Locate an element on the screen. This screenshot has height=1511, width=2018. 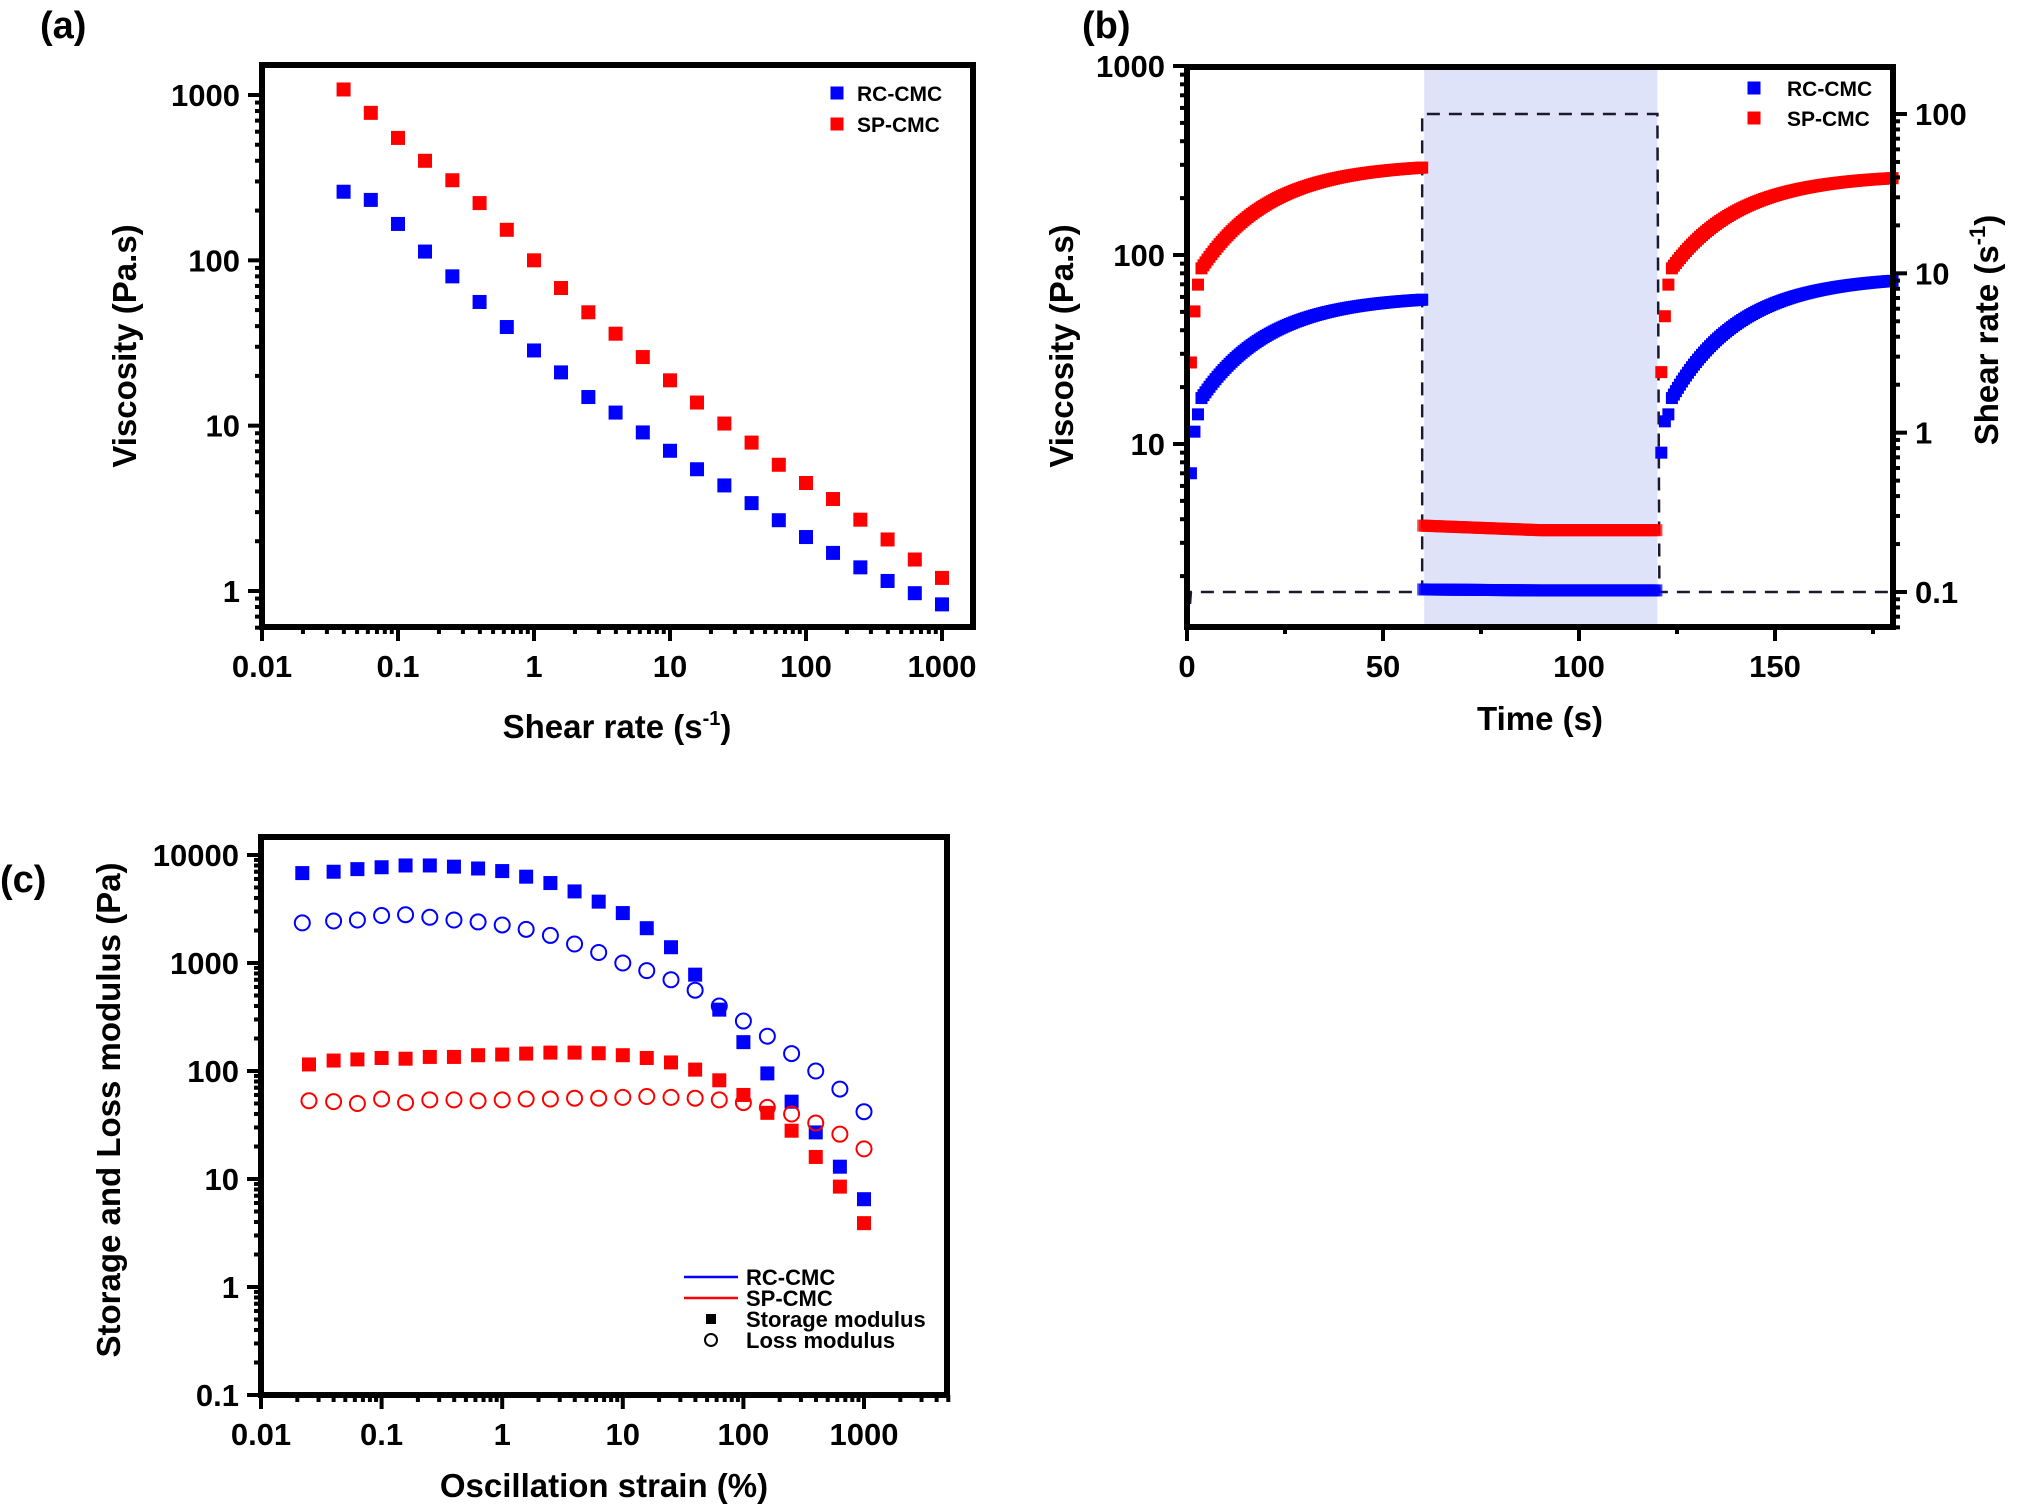
panel-c-y-tick-label: 10000 is located at coordinates (196, 855).